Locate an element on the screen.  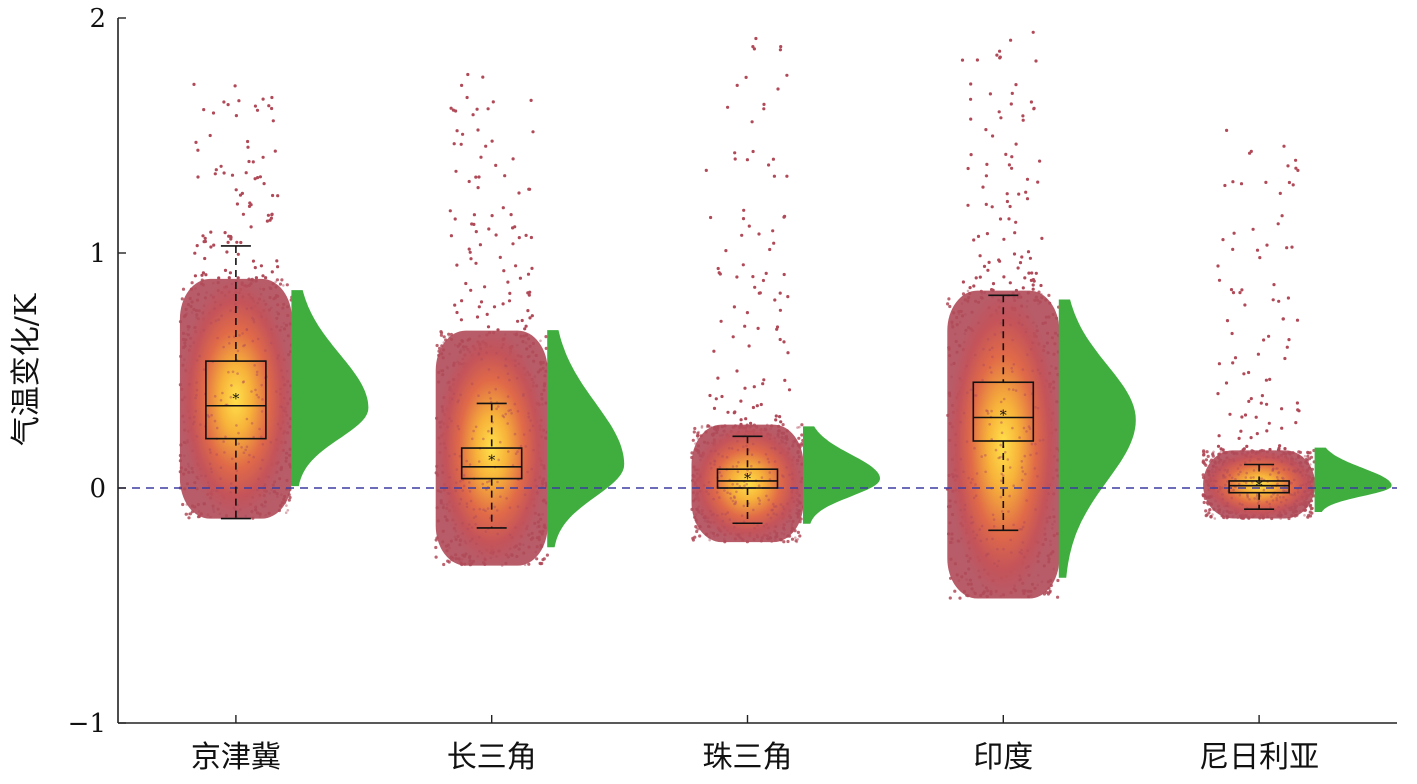
density-cloud is located at coordinates (747, 483).